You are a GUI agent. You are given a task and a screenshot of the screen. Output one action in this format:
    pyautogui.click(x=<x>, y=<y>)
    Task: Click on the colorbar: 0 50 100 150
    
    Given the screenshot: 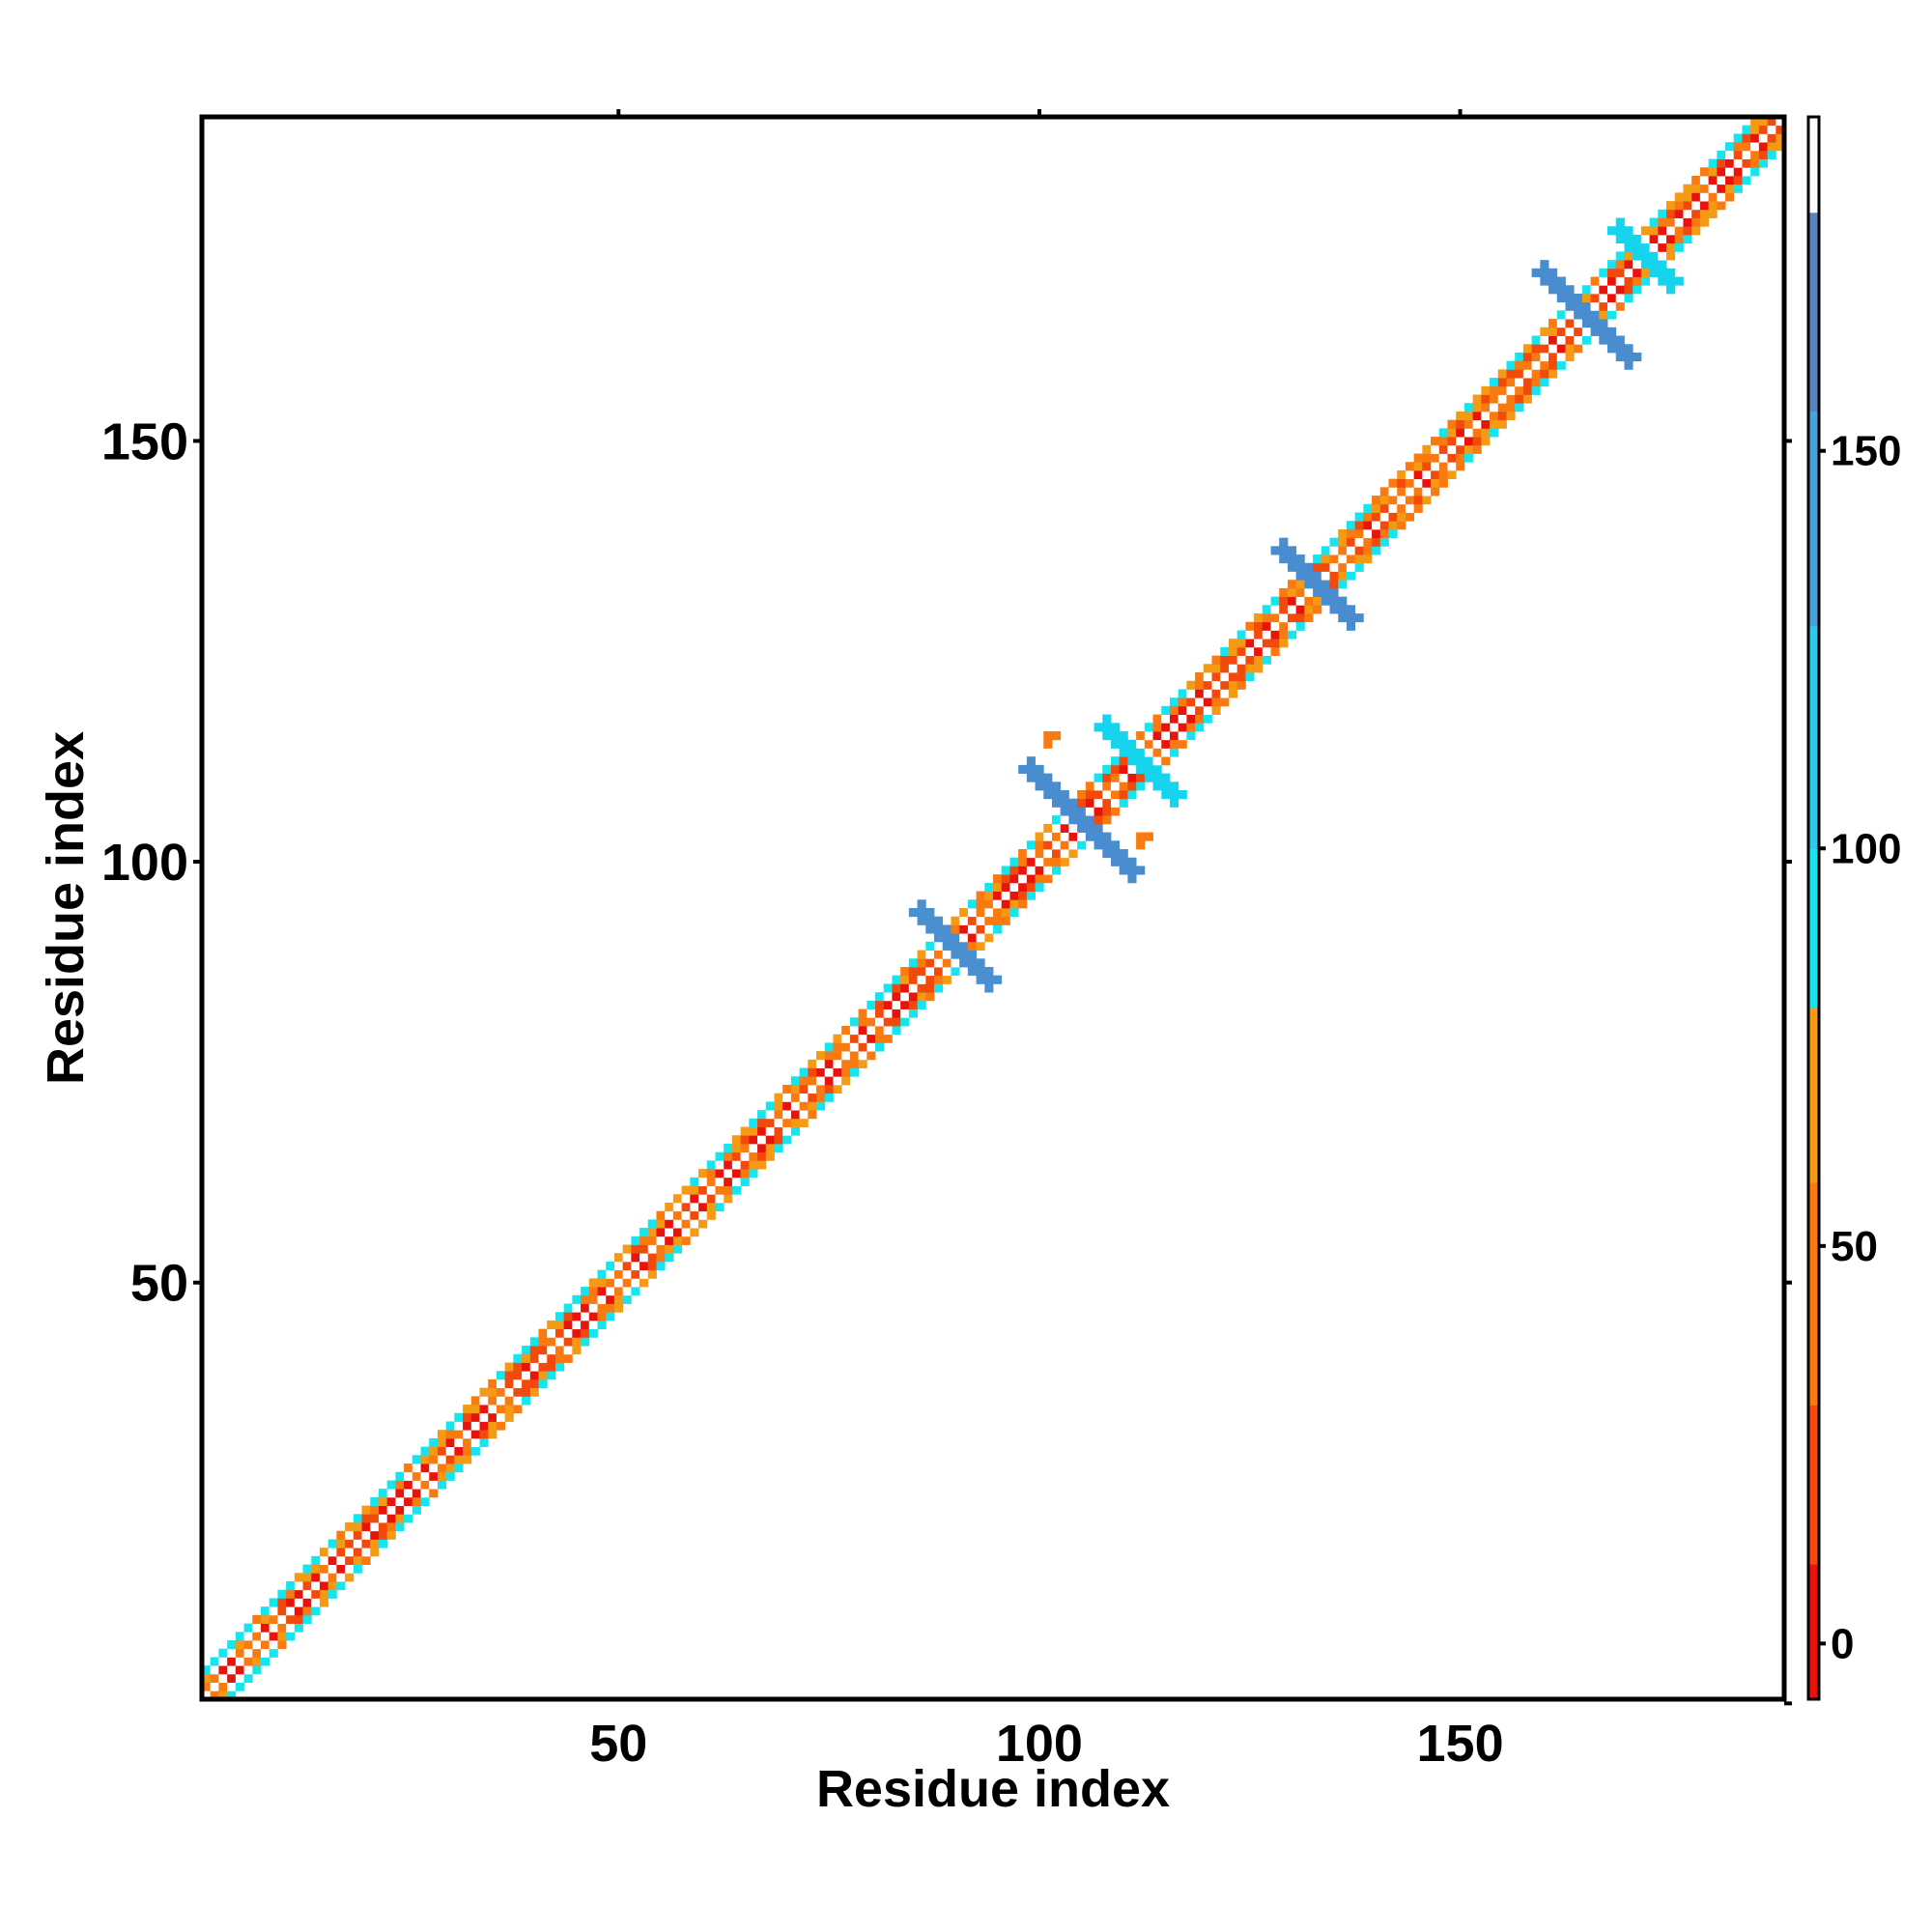 What is the action you would take?
    pyautogui.click(x=1842, y=910)
    